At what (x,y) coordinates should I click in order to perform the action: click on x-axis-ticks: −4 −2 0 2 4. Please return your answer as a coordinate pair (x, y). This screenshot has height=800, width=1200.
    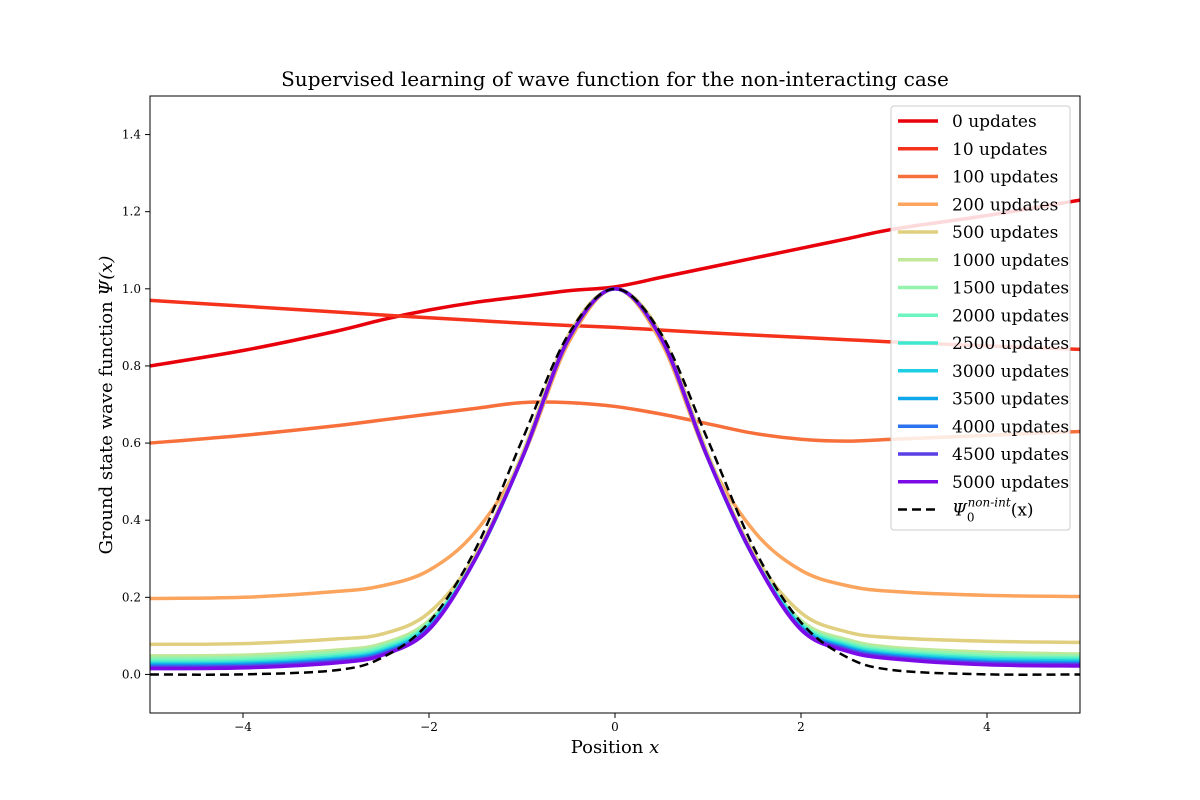
    Looking at the image, I should click on (612, 723).